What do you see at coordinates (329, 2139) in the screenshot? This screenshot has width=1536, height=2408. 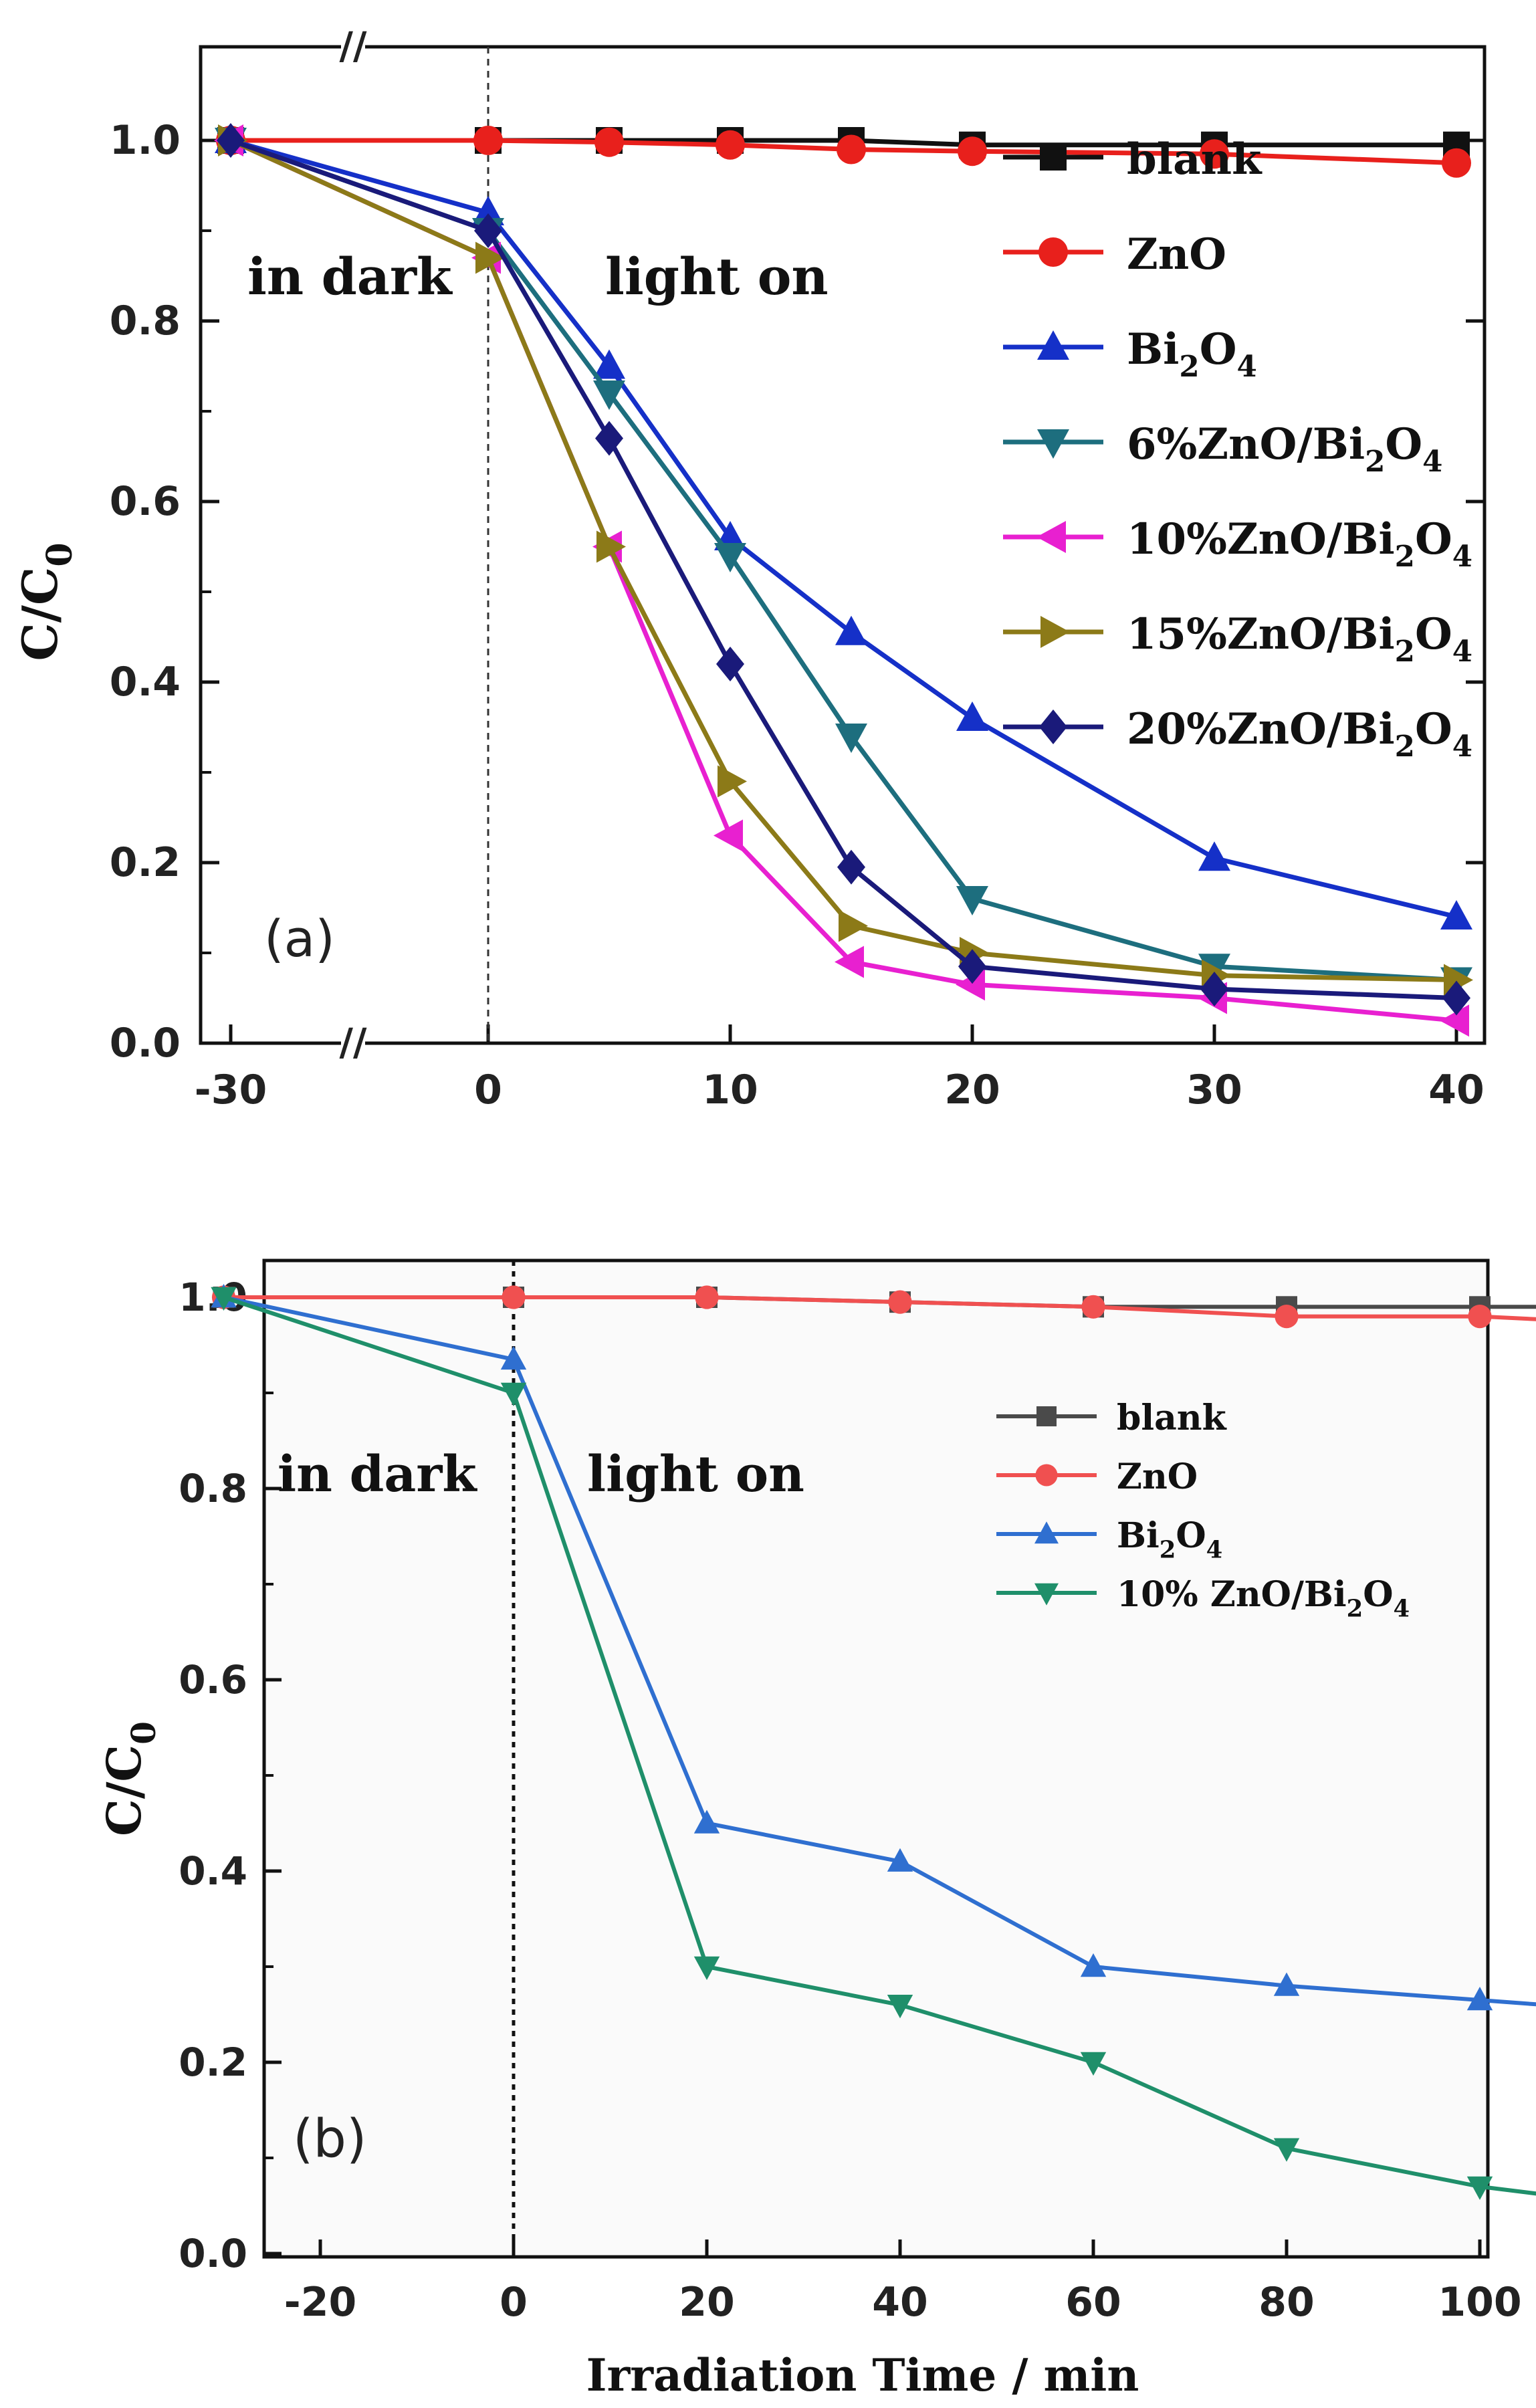 I see `panel-label-b: (b)` at bounding box center [329, 2139].